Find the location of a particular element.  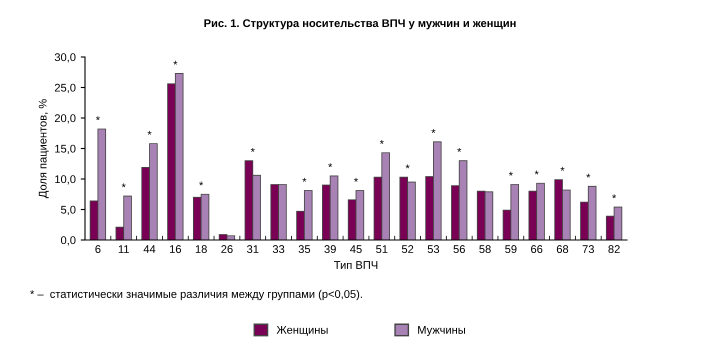

legend-label: Мужчины is located at coordinates (441, 331).